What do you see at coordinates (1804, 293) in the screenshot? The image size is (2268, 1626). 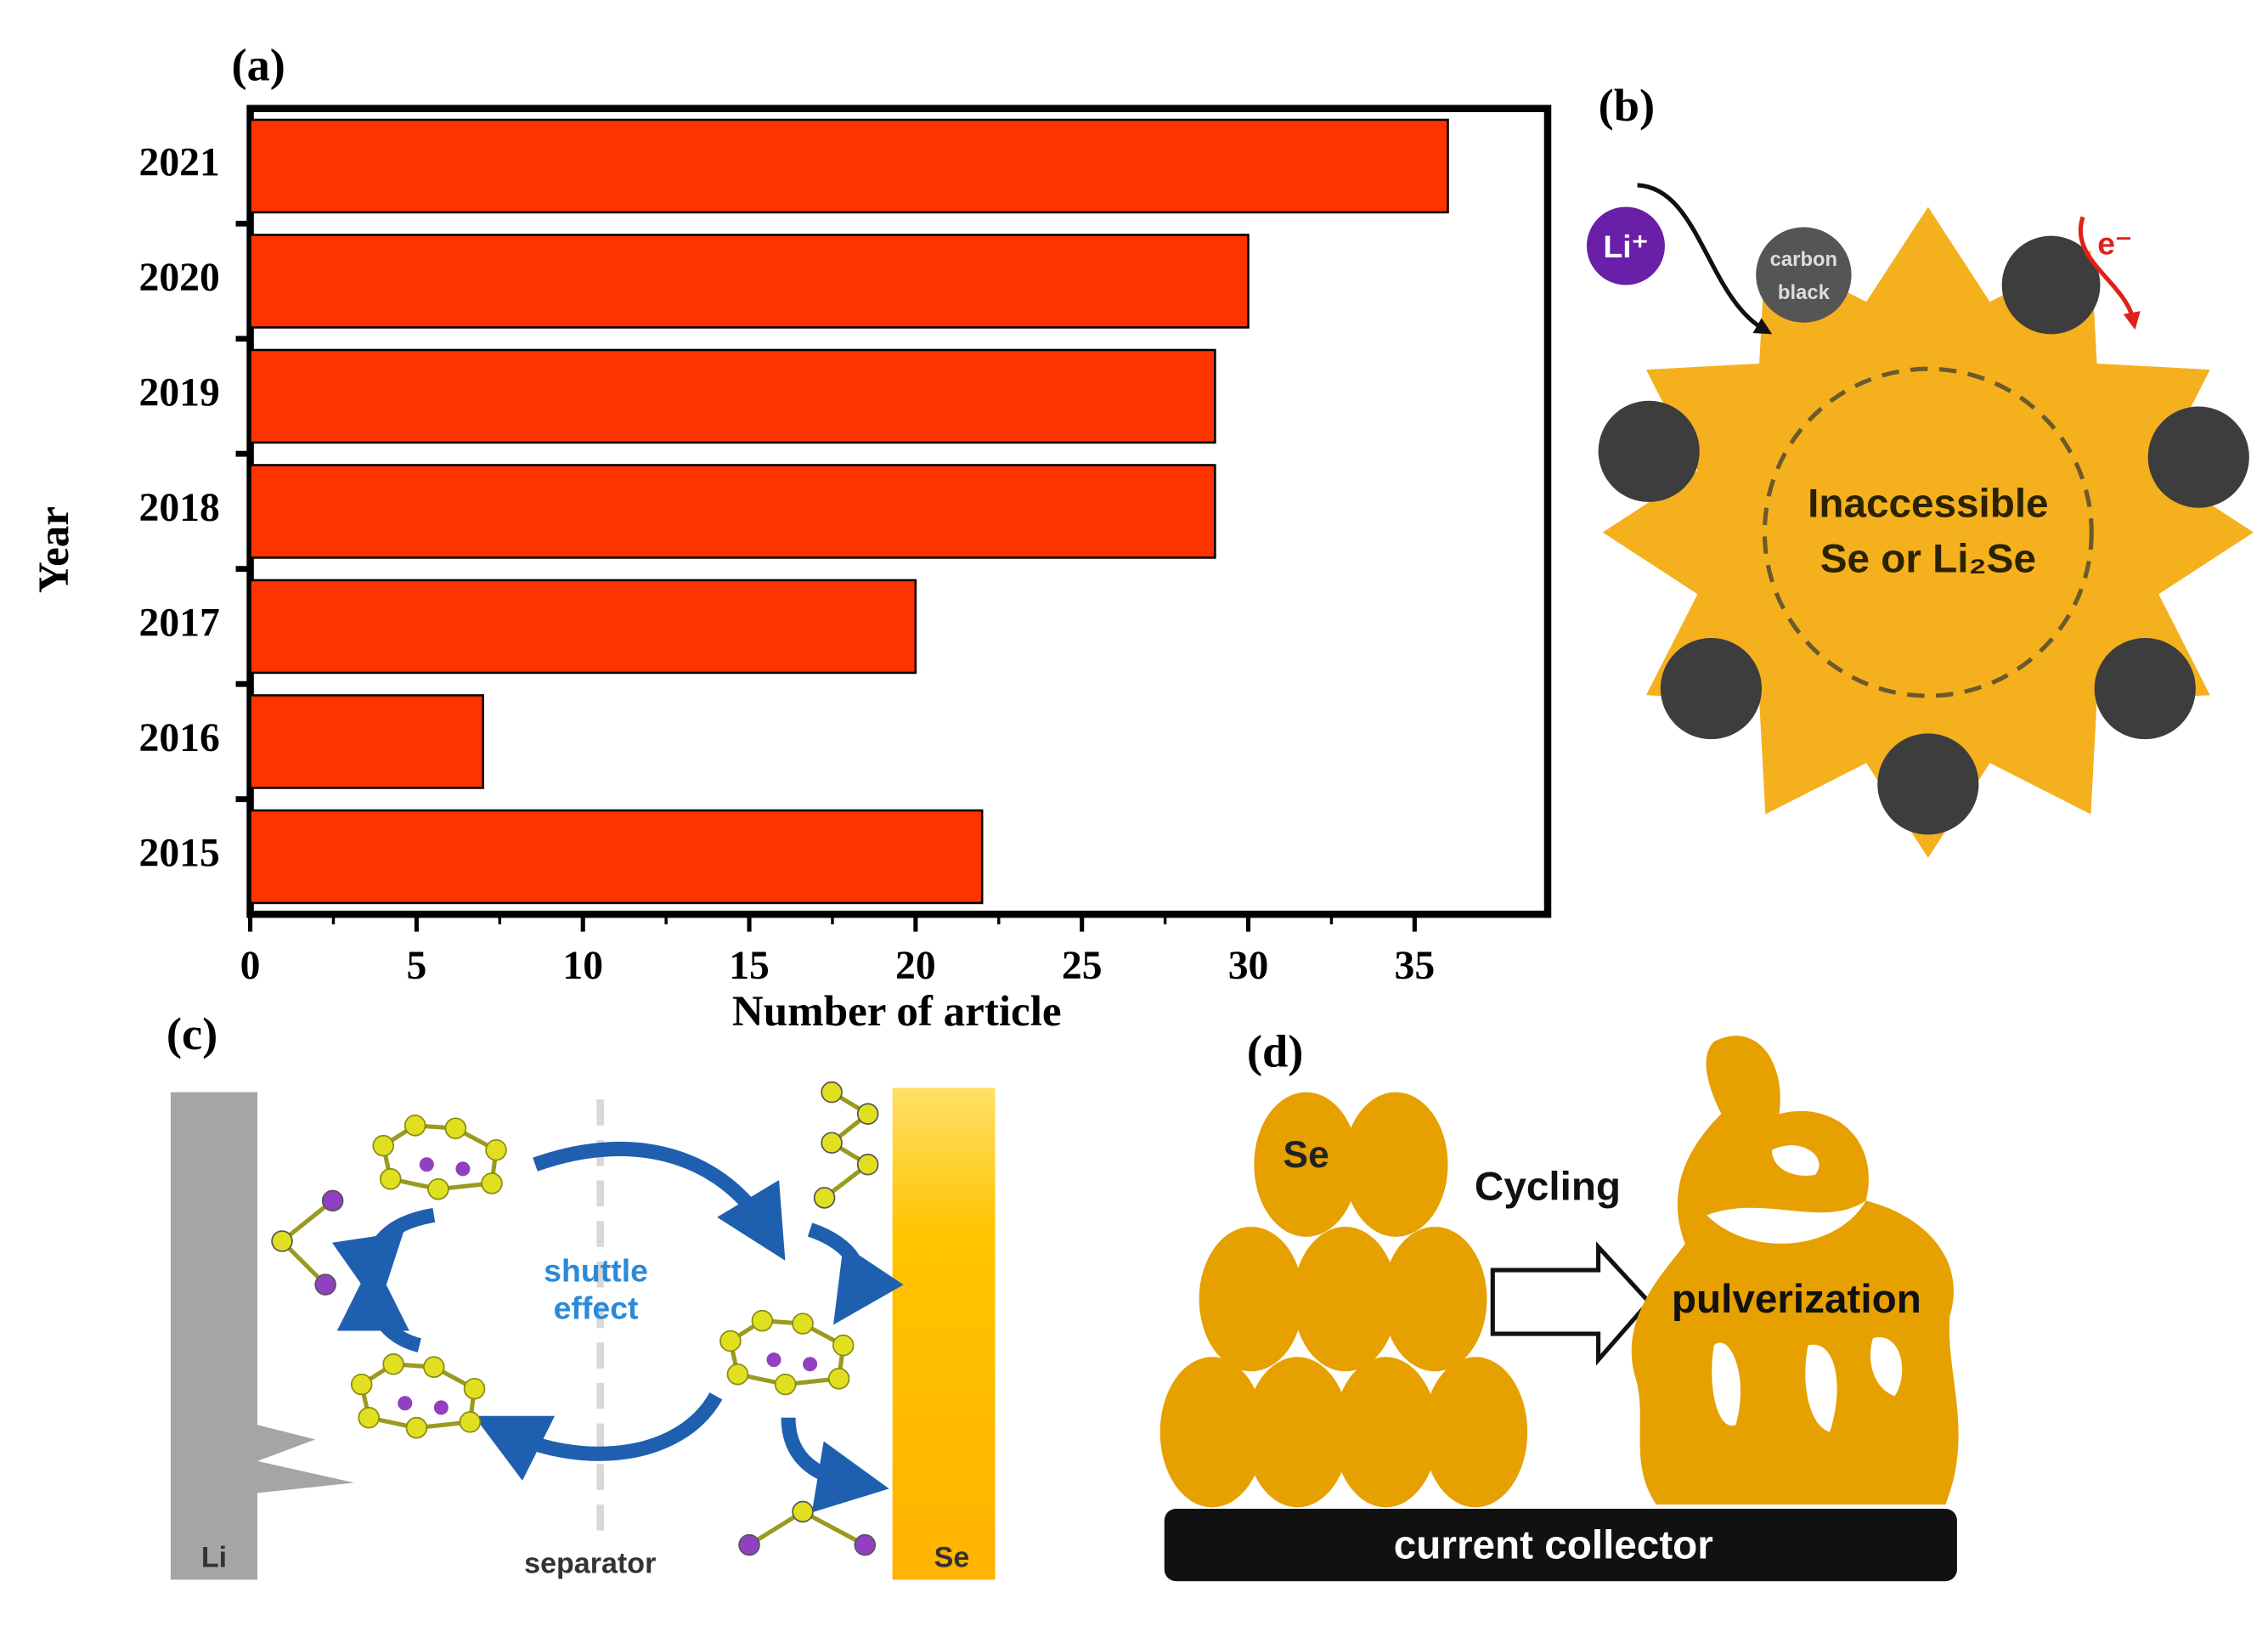 I see `carbon-label: black` at bounding box center [1804, 293].